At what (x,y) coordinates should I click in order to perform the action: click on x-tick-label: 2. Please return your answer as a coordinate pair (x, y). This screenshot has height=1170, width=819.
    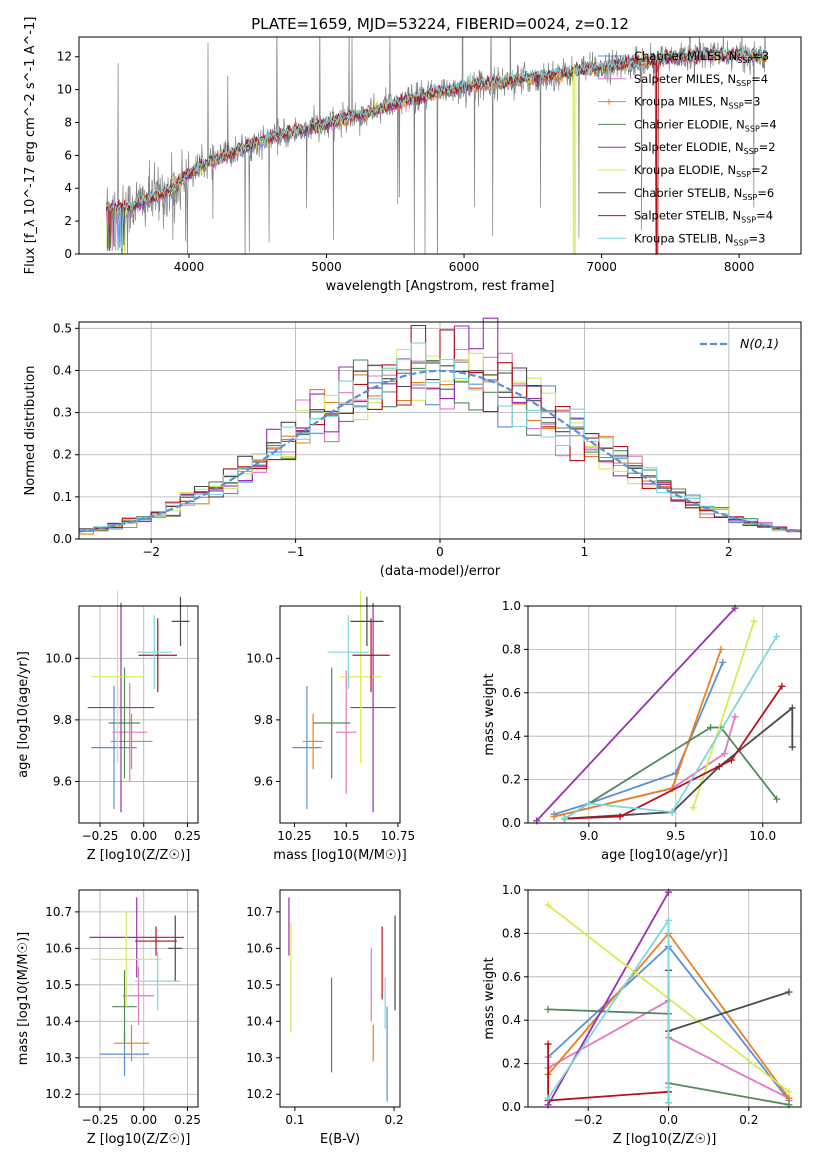
    Looking at the image, I should click on (729, 552).